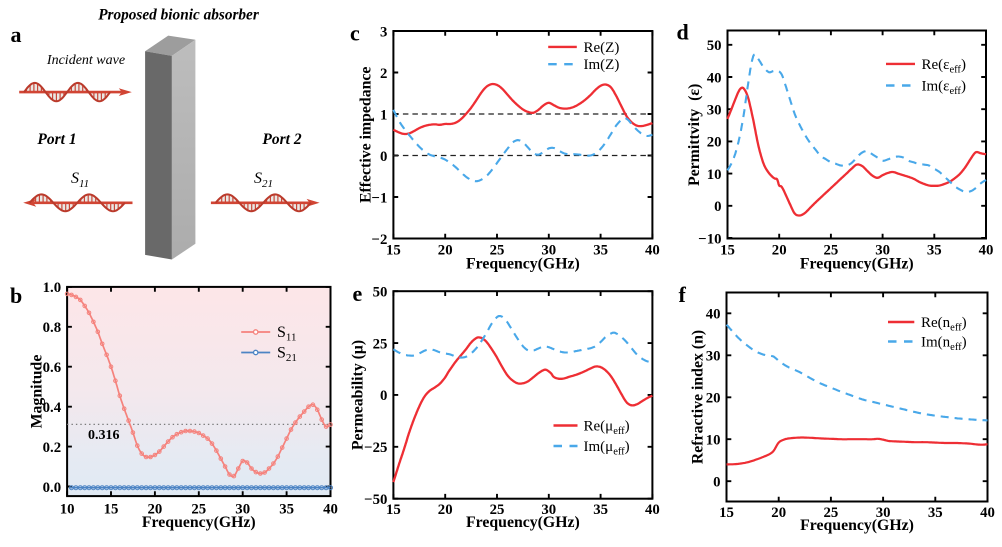  I want to click on svg-text: Proposed bionic absorber, so click(179, 15).